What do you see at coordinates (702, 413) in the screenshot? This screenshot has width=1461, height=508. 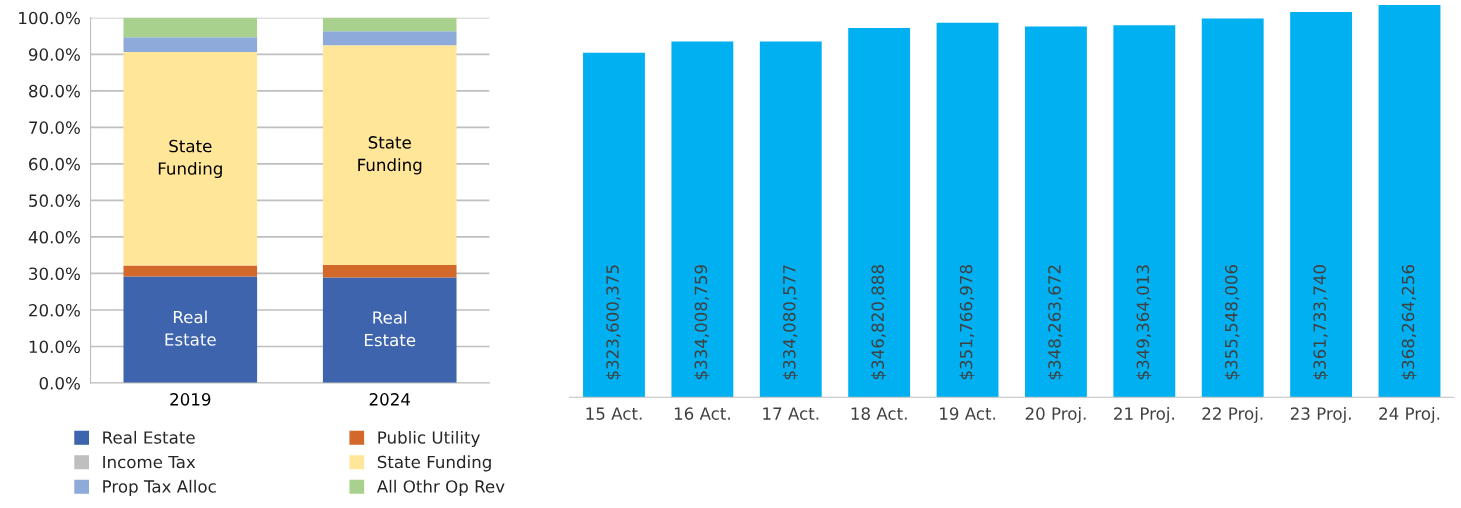 I see `x-tick-label: 16 Act.` at bounding box center [702, 413].